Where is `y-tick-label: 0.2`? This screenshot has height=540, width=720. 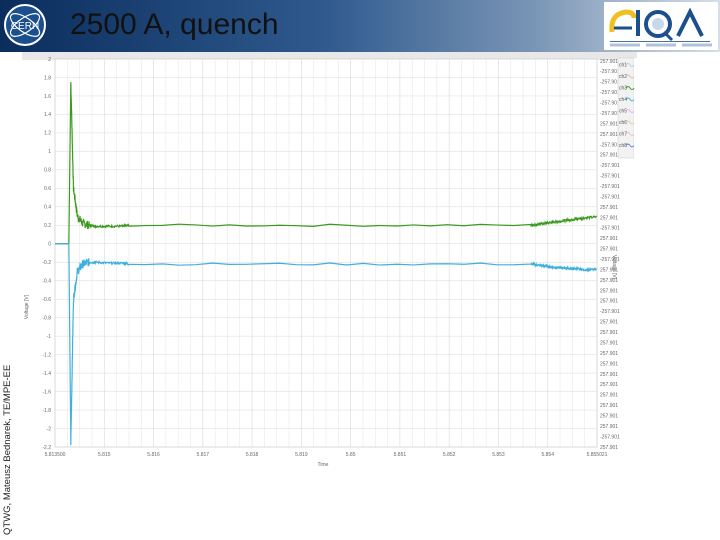
y-tick-label: 0.2 is located at coordinates (47, 226).